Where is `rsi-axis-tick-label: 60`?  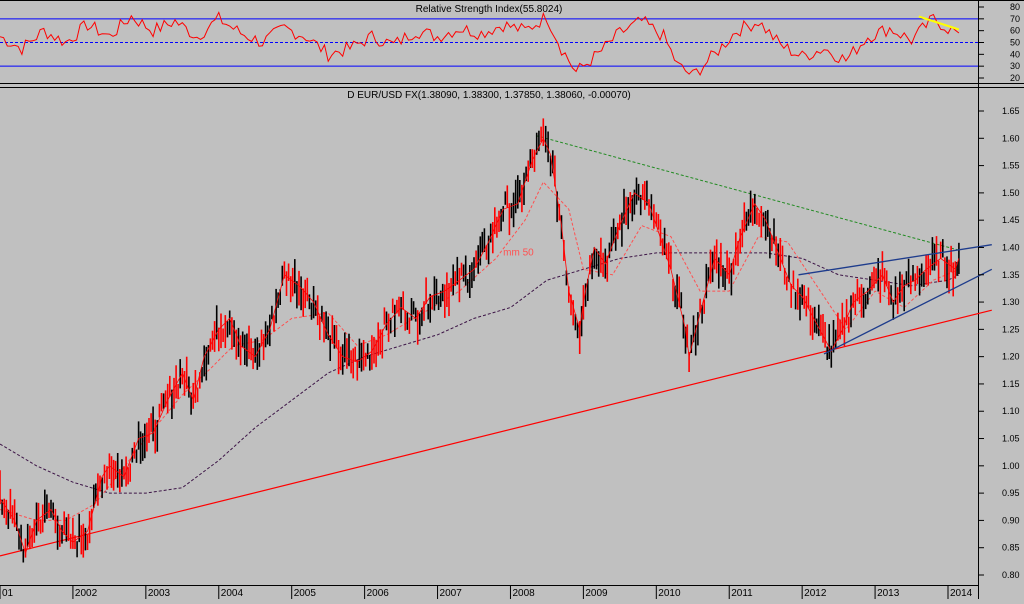
rsi-axis-tick-label: 60 is located at coordinates (1015, 31).